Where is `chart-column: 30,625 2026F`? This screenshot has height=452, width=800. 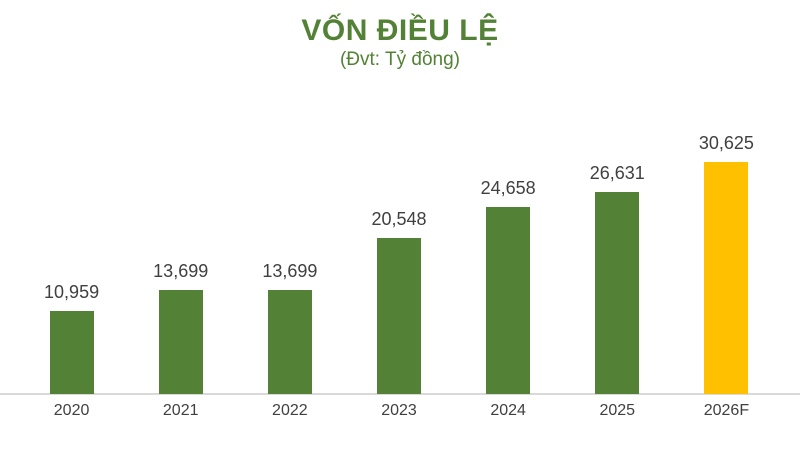 chart-column: 30,625 2026F is located at coordinates (726, 226).